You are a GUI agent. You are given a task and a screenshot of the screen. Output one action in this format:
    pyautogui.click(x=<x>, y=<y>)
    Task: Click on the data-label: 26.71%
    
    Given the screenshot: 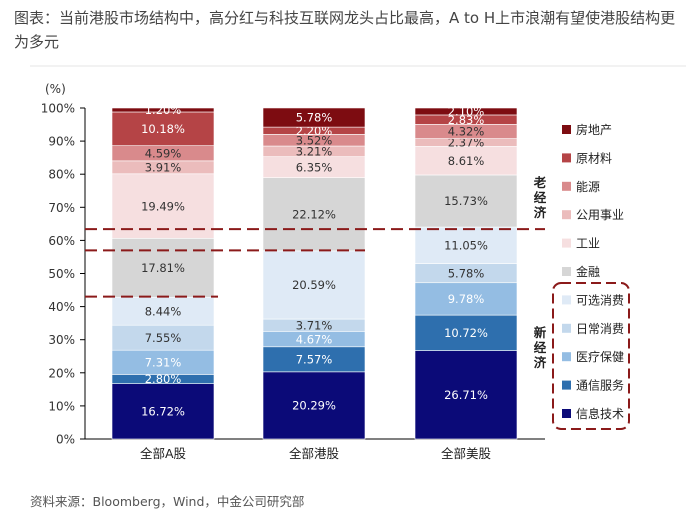 What is the action you would take?
    pyautogui.click(x=466, y=395)
    